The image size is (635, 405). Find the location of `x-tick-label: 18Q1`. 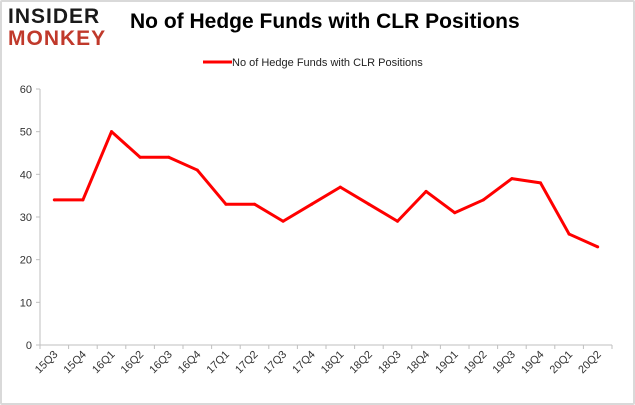

x-tick-label: 18Q1 is located at coordinates (333, 363).